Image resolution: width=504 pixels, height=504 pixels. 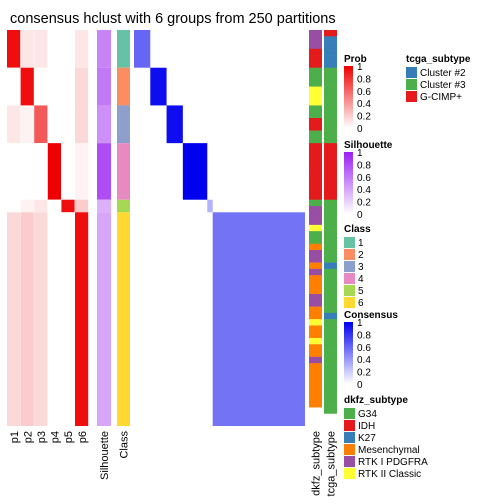 What do you see at coordinates (438, 59) in the screenshot?
I see `tcga-legend-title: tcga_subtype` at bounding box center [438, 59].